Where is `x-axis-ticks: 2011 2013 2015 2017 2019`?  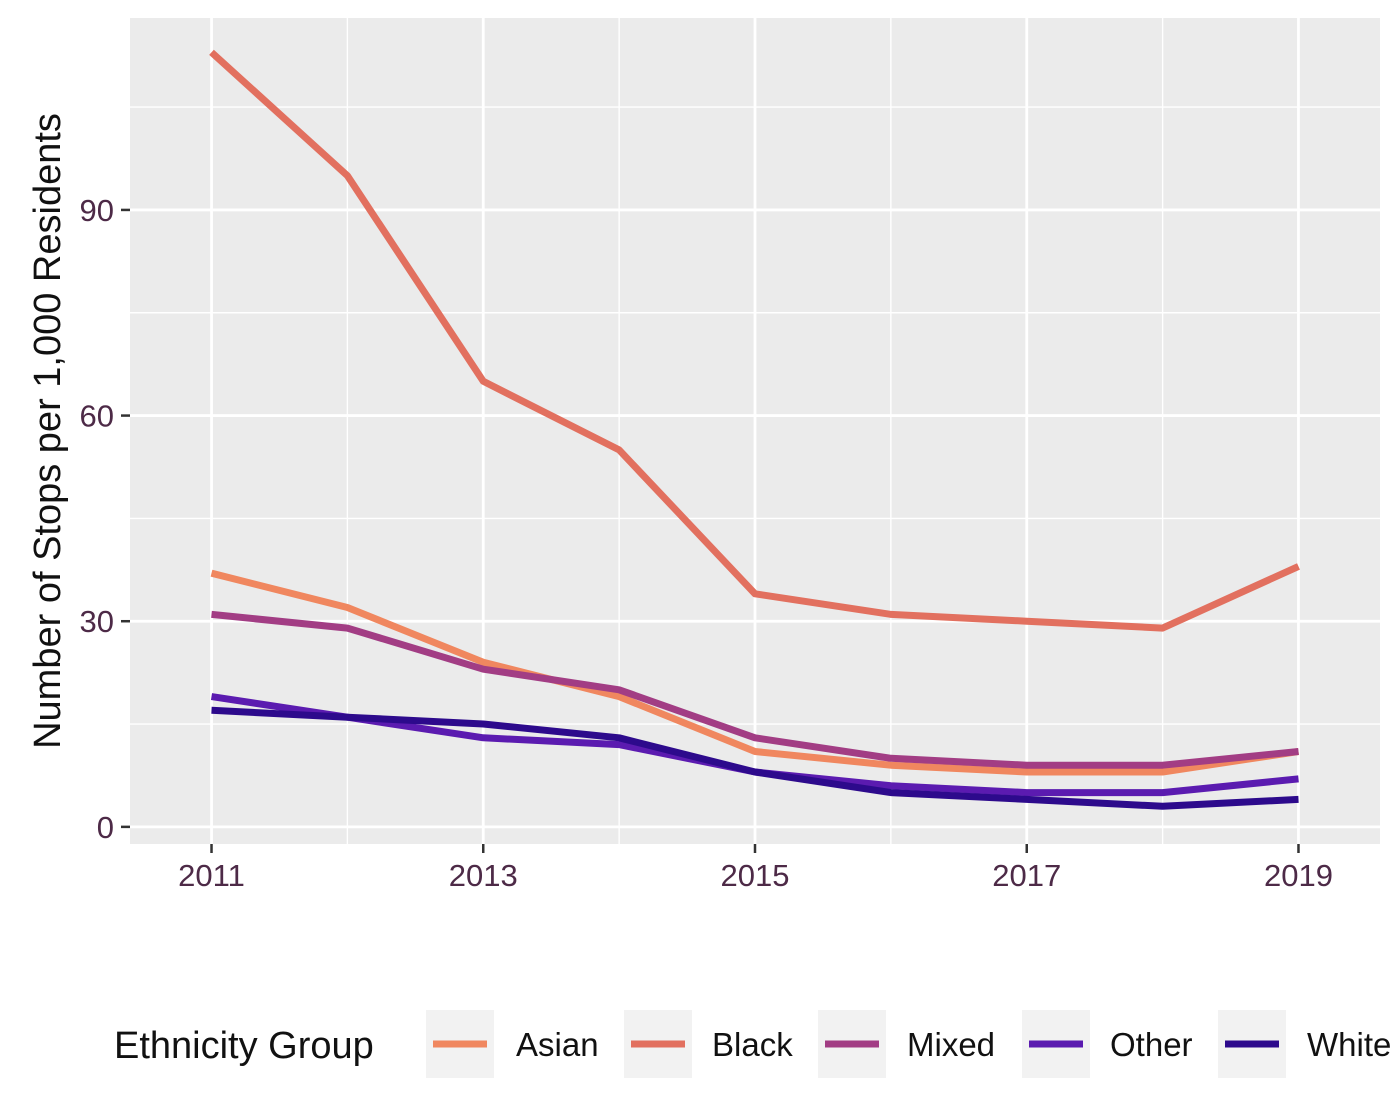
x-axis-ticks: 2011 2013 2015 2017 2019 is located at coordinates (755, 868).